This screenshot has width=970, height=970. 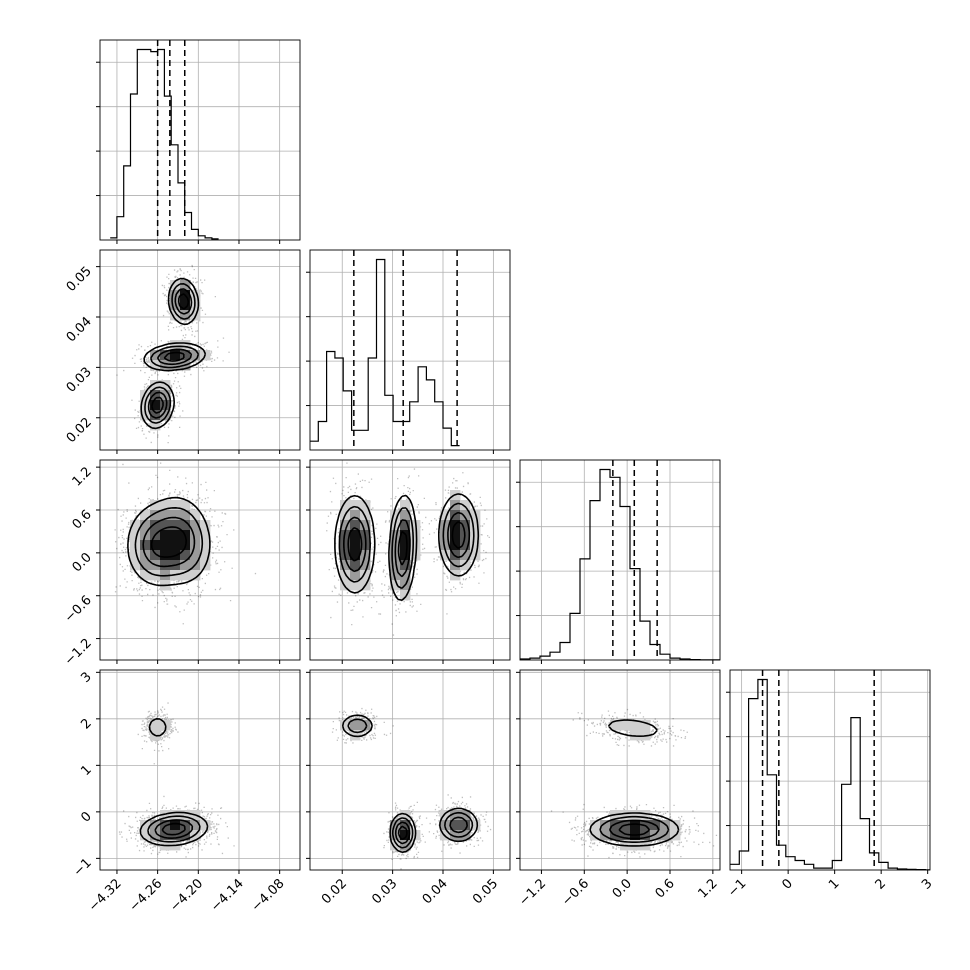 I want to click on panel-2-frame, so click(x=200, y=770).